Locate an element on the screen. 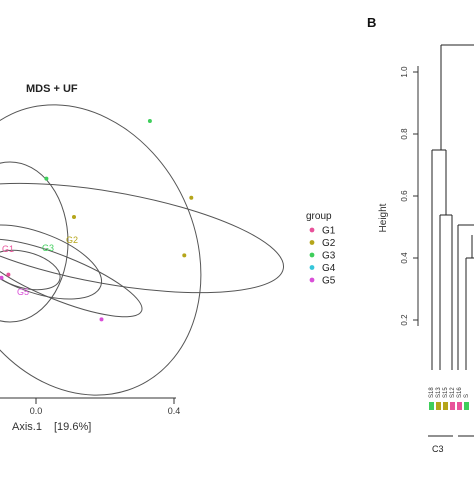  x-tick-label-1: 0.4 is located at coordinates (174, 411).